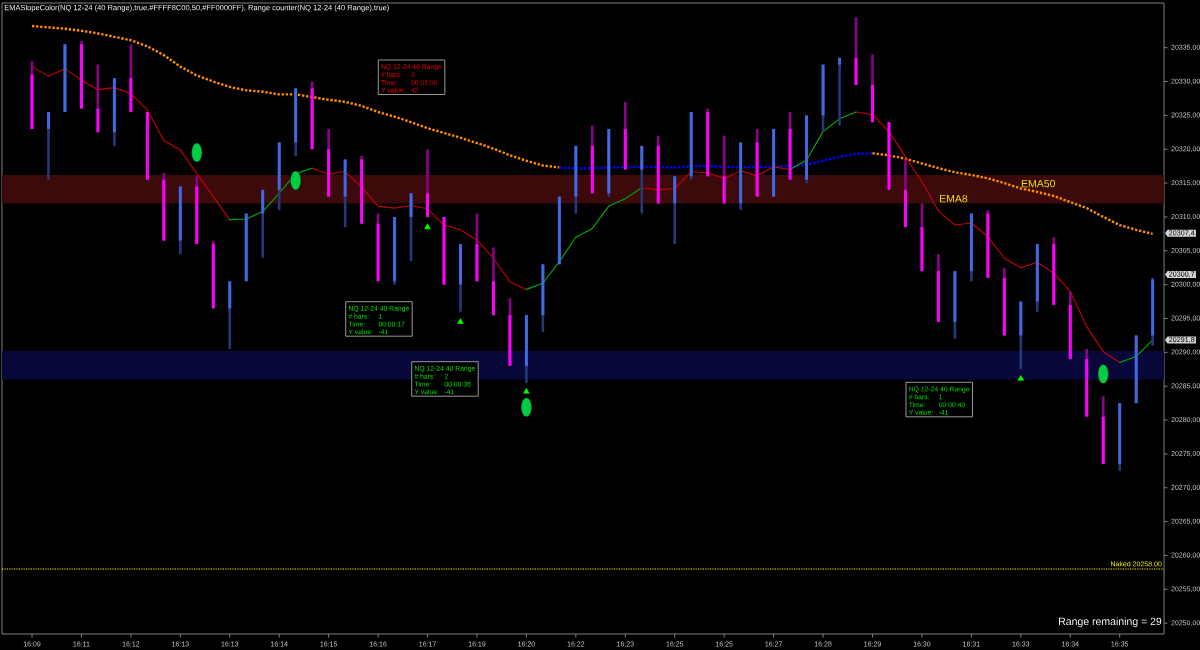 This screenshot has height=650, width=1200. I want to click on annotation: Range remaining = 29, so click(1110, 622).